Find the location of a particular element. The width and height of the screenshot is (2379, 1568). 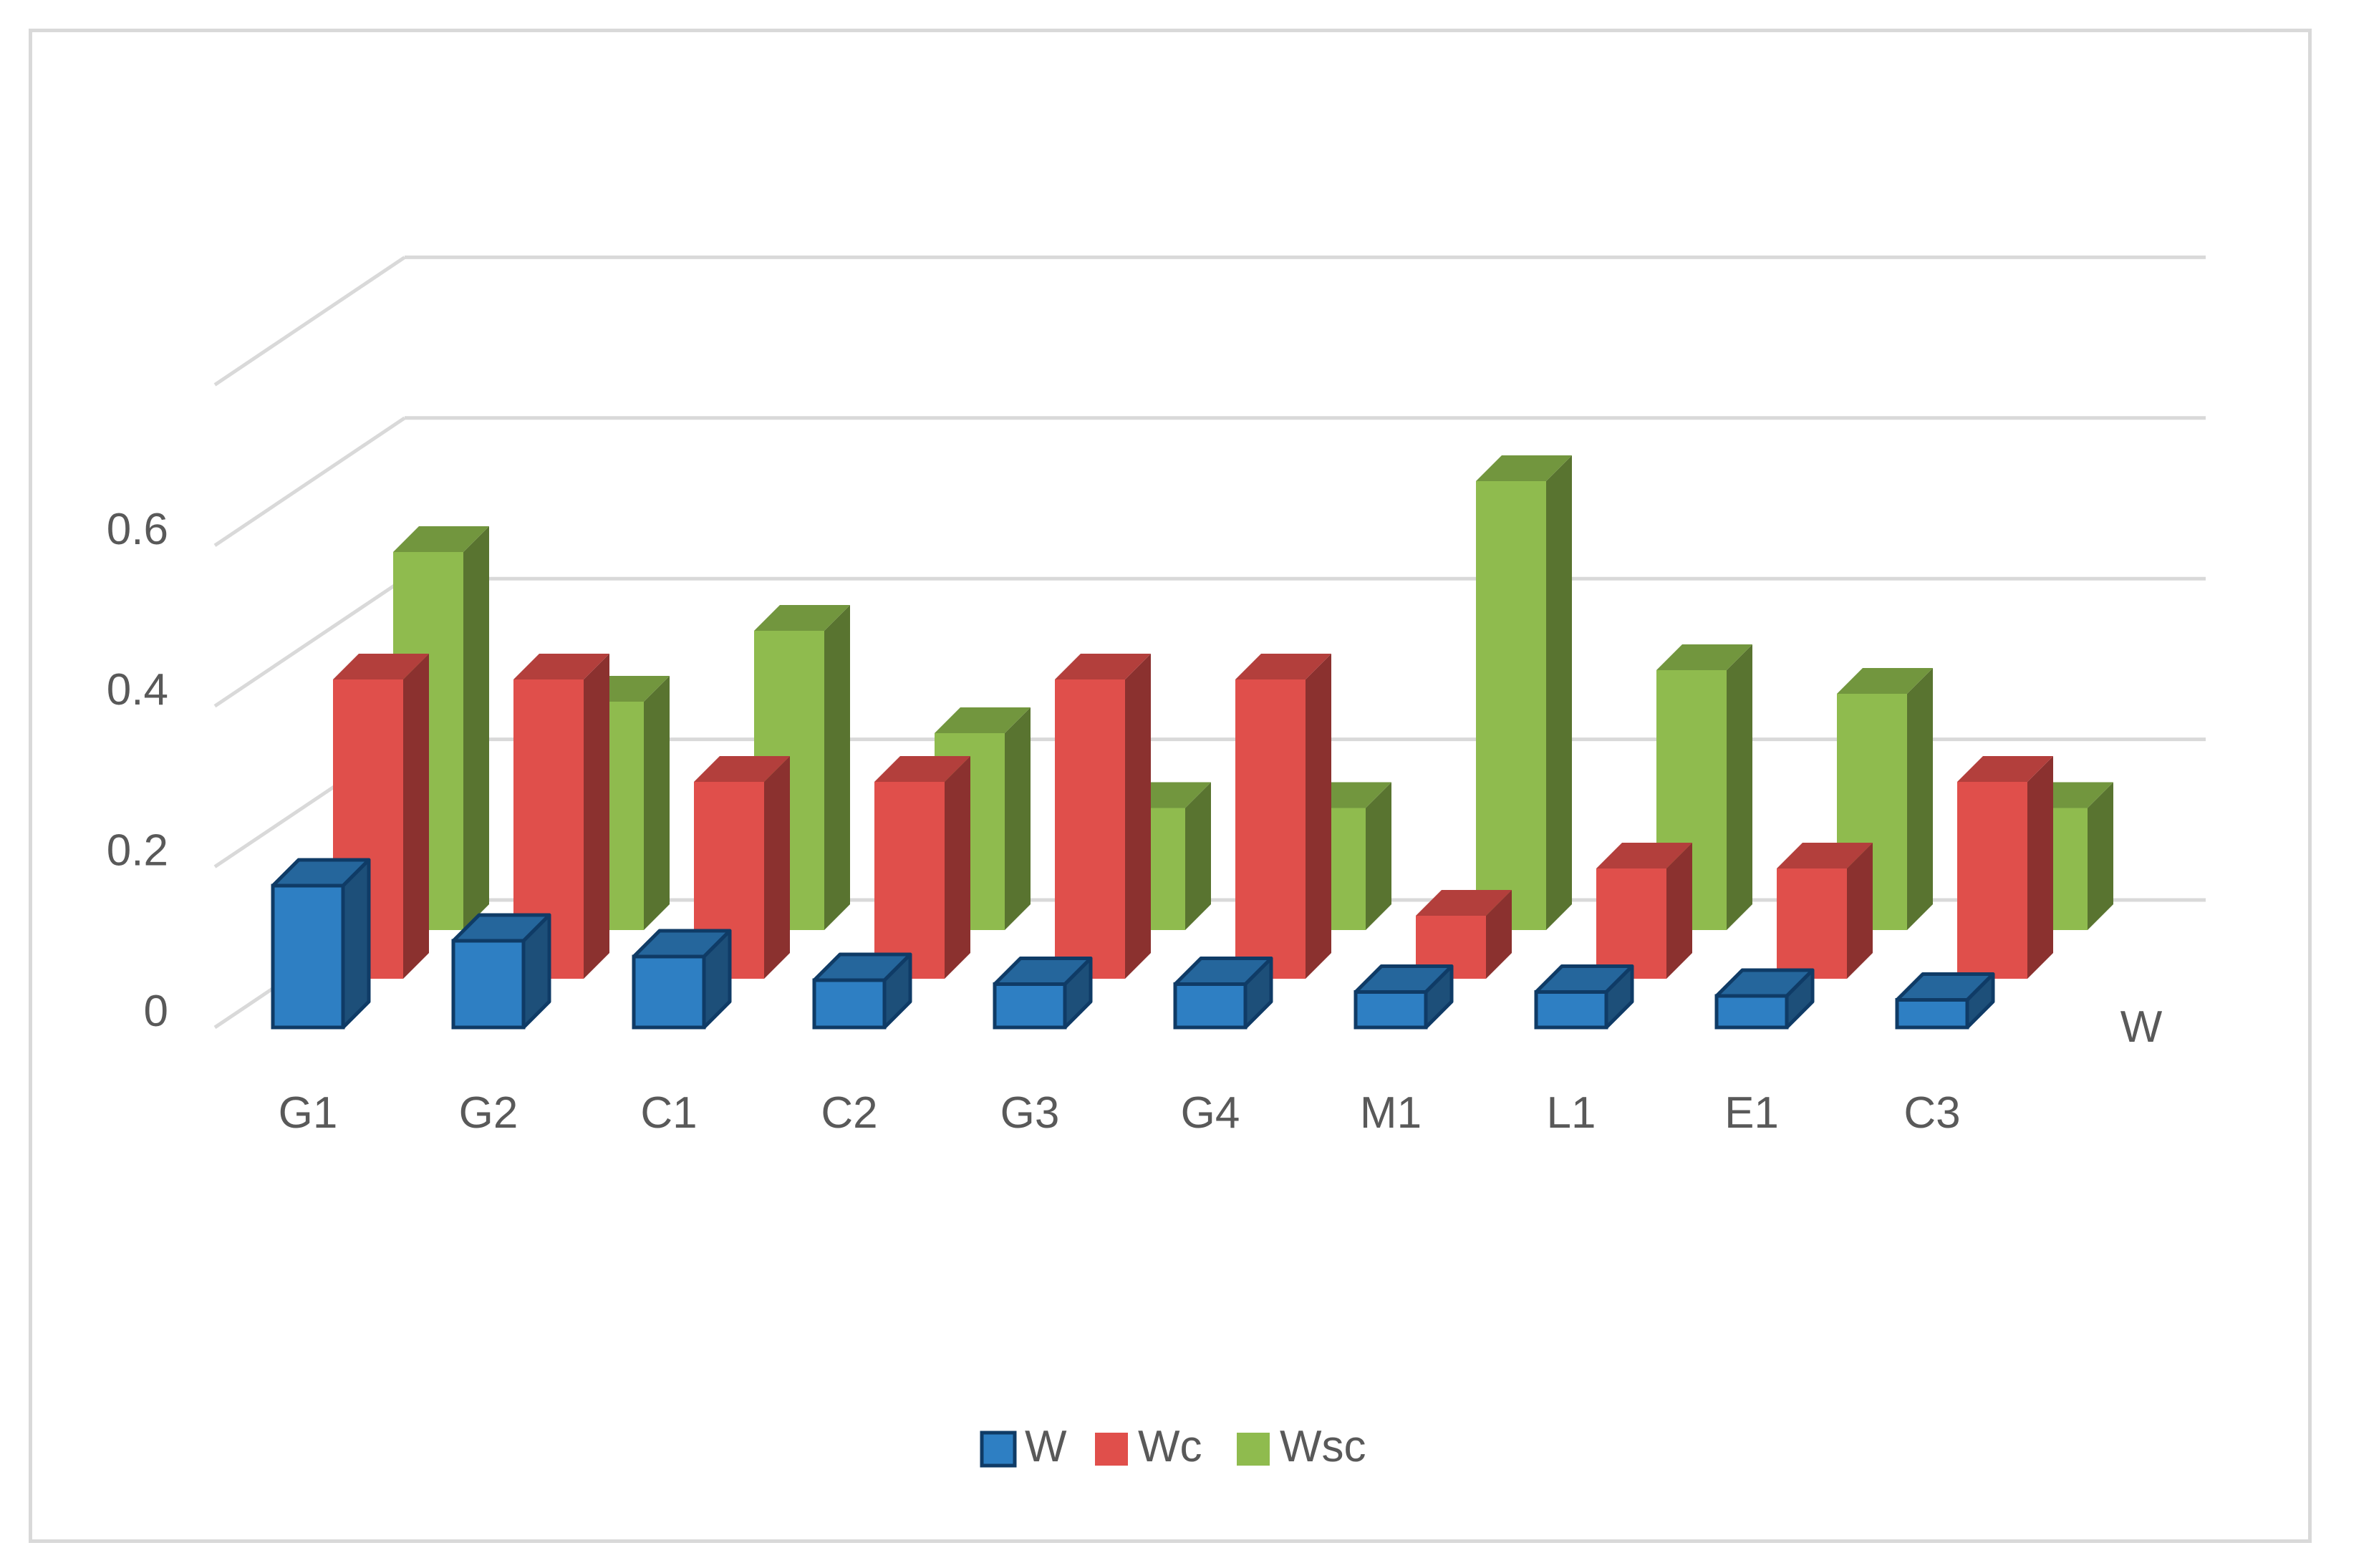

legend-item-Wc: Wc is located at coordinates (1148, 1446).